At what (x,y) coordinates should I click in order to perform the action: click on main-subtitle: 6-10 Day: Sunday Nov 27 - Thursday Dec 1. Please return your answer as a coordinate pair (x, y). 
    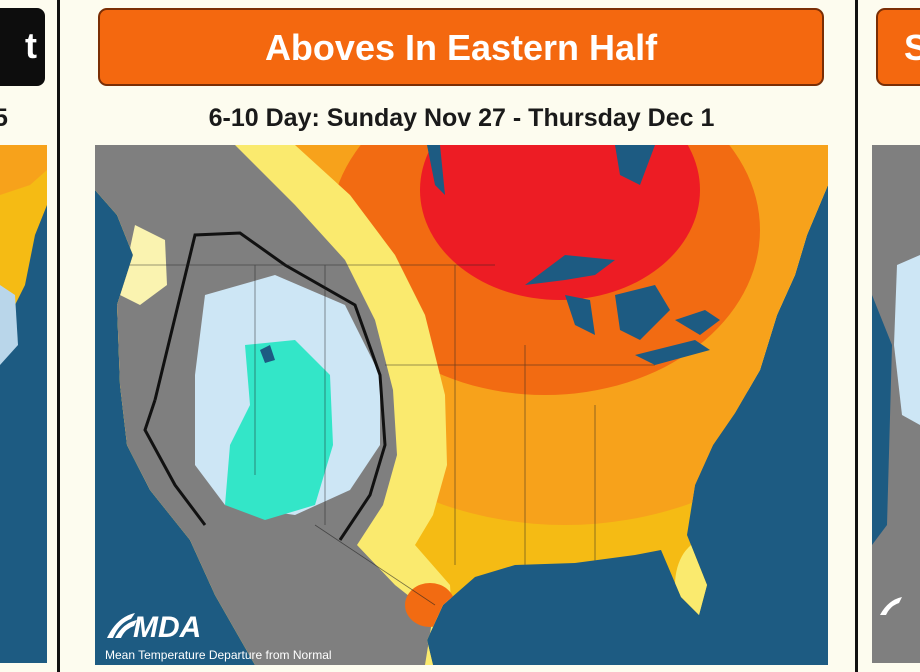
    Looking at the image, I should click on (461, 118).